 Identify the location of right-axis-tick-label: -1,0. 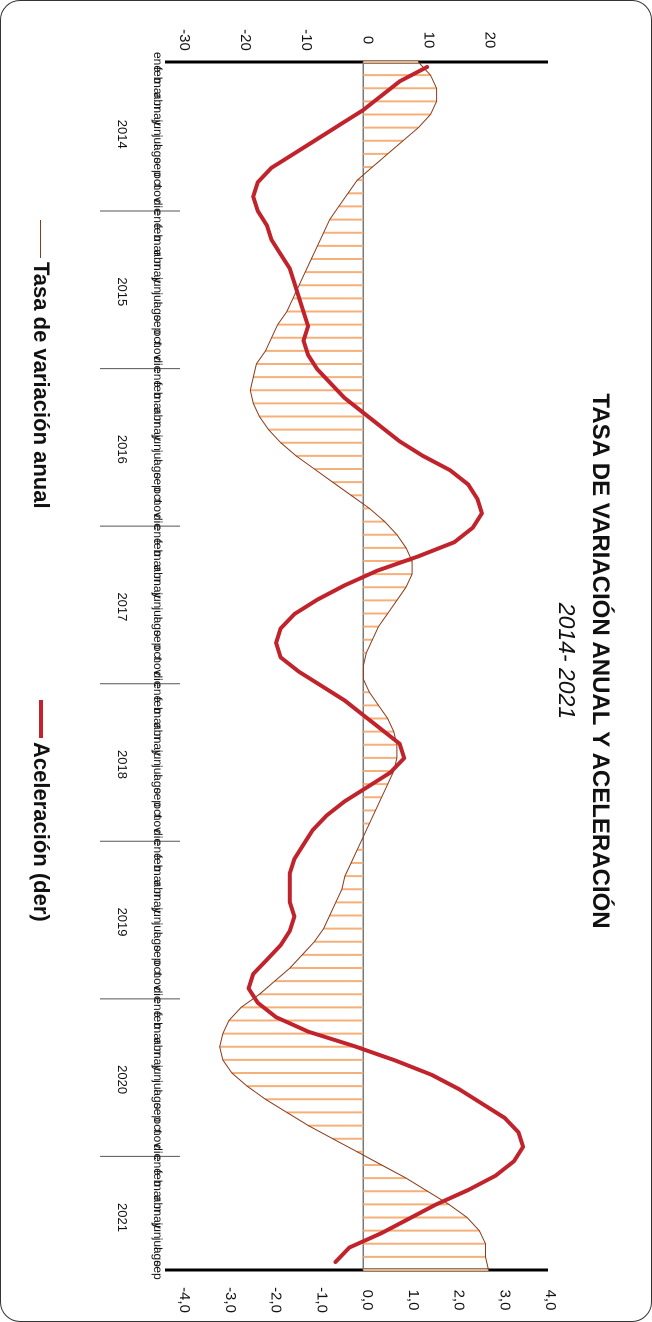
(321, 1300).